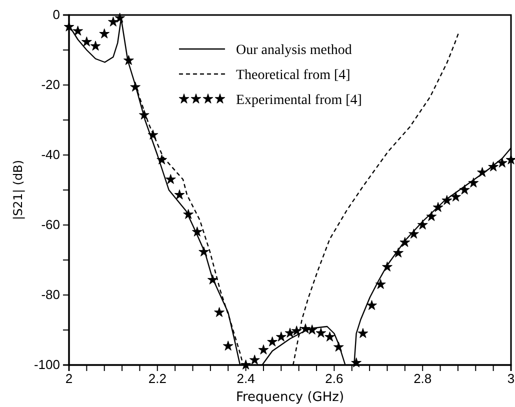  Describe the element at coordinates (511, 378) in the screenshot. I see `x-tick-label: 3` at that location.